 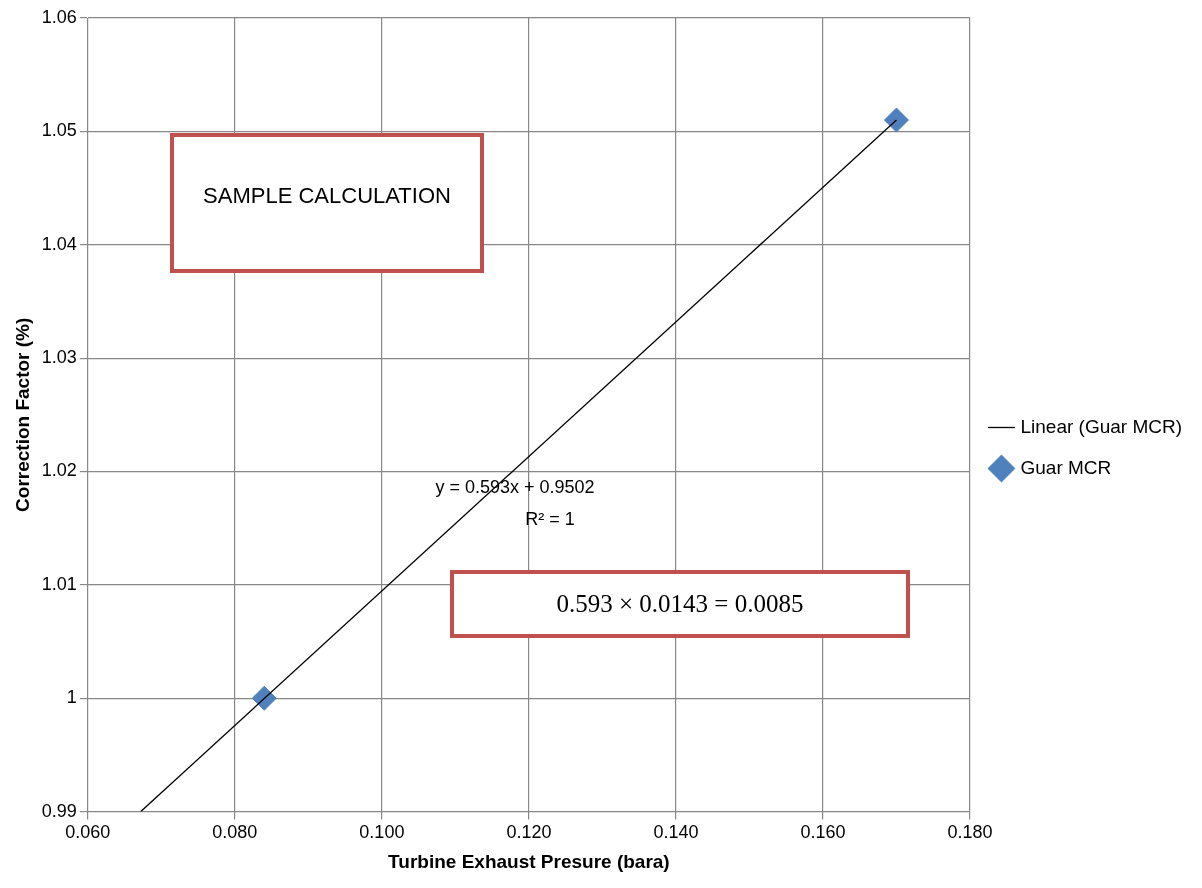 What do you see at coordinates (235, 832) in the screenshot?
I see `x-tick-label: 0.080` at bounding box center [235, 832].